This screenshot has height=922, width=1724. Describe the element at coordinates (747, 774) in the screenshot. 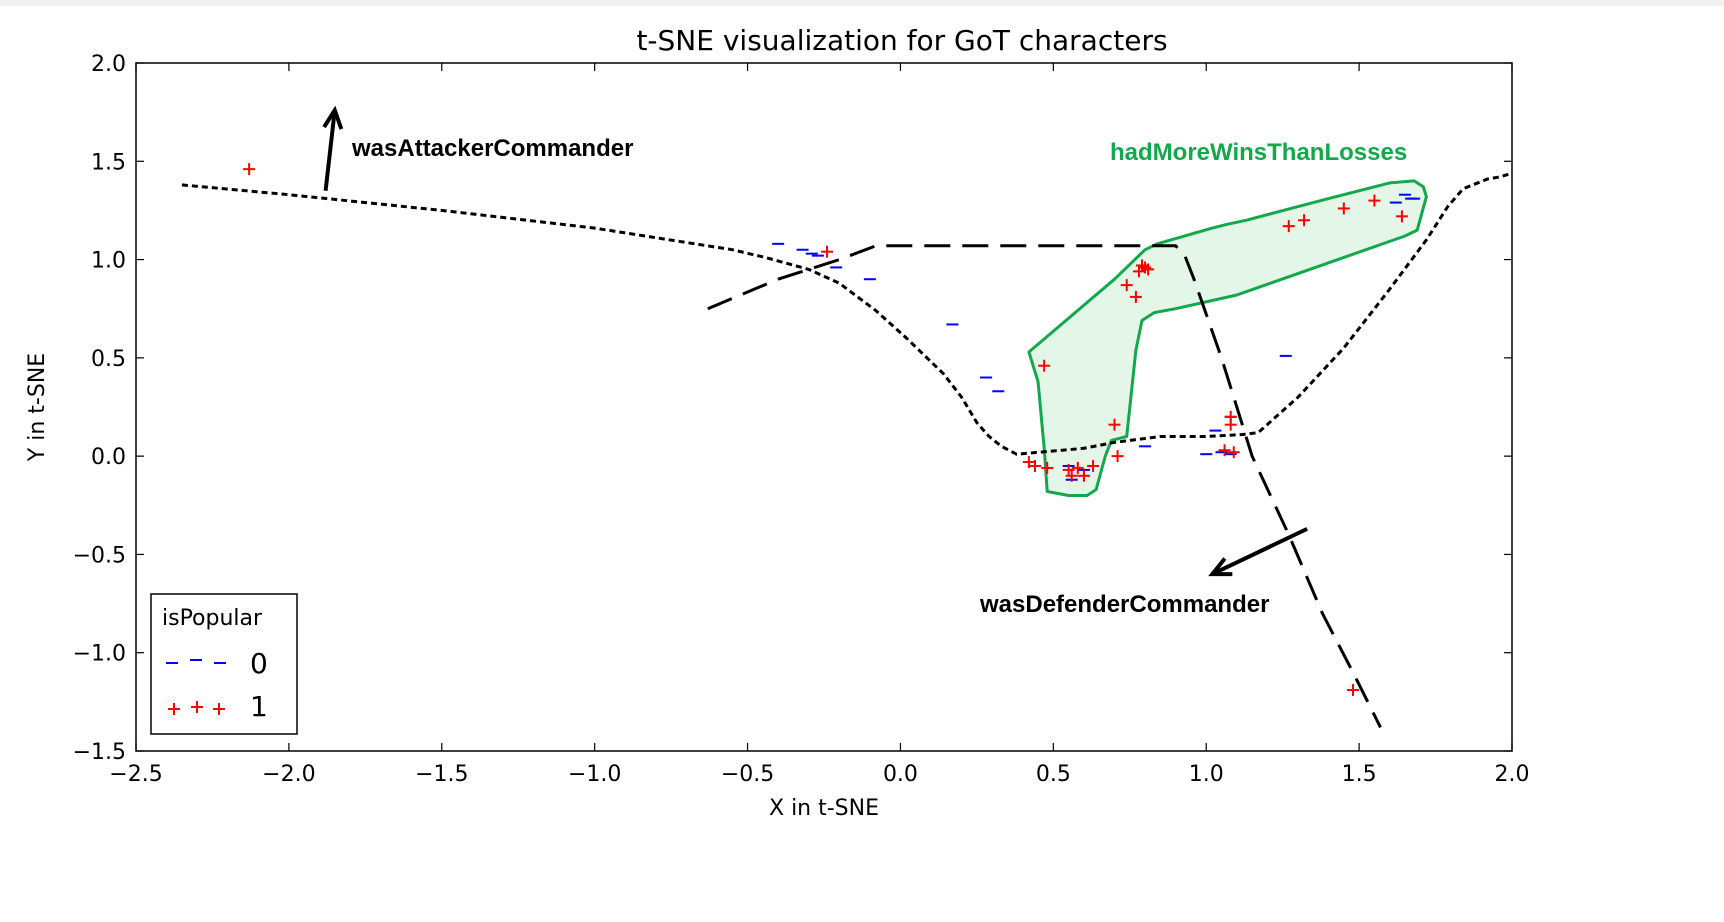

I see `x-tick-label: −0.5` at that location.